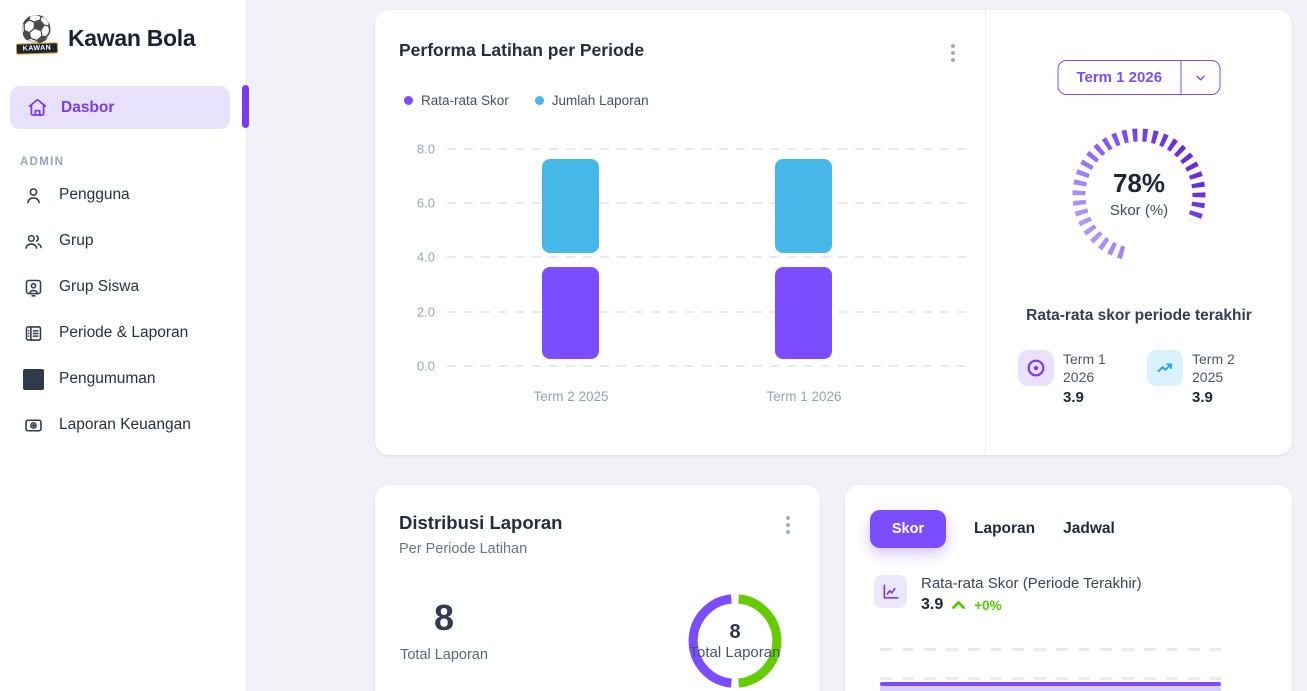  What do you see at coordinates (120, 107) in the screenshot?
I see `sidebar-item-dasbor: Dasbor` at bounding box center [120, 107].